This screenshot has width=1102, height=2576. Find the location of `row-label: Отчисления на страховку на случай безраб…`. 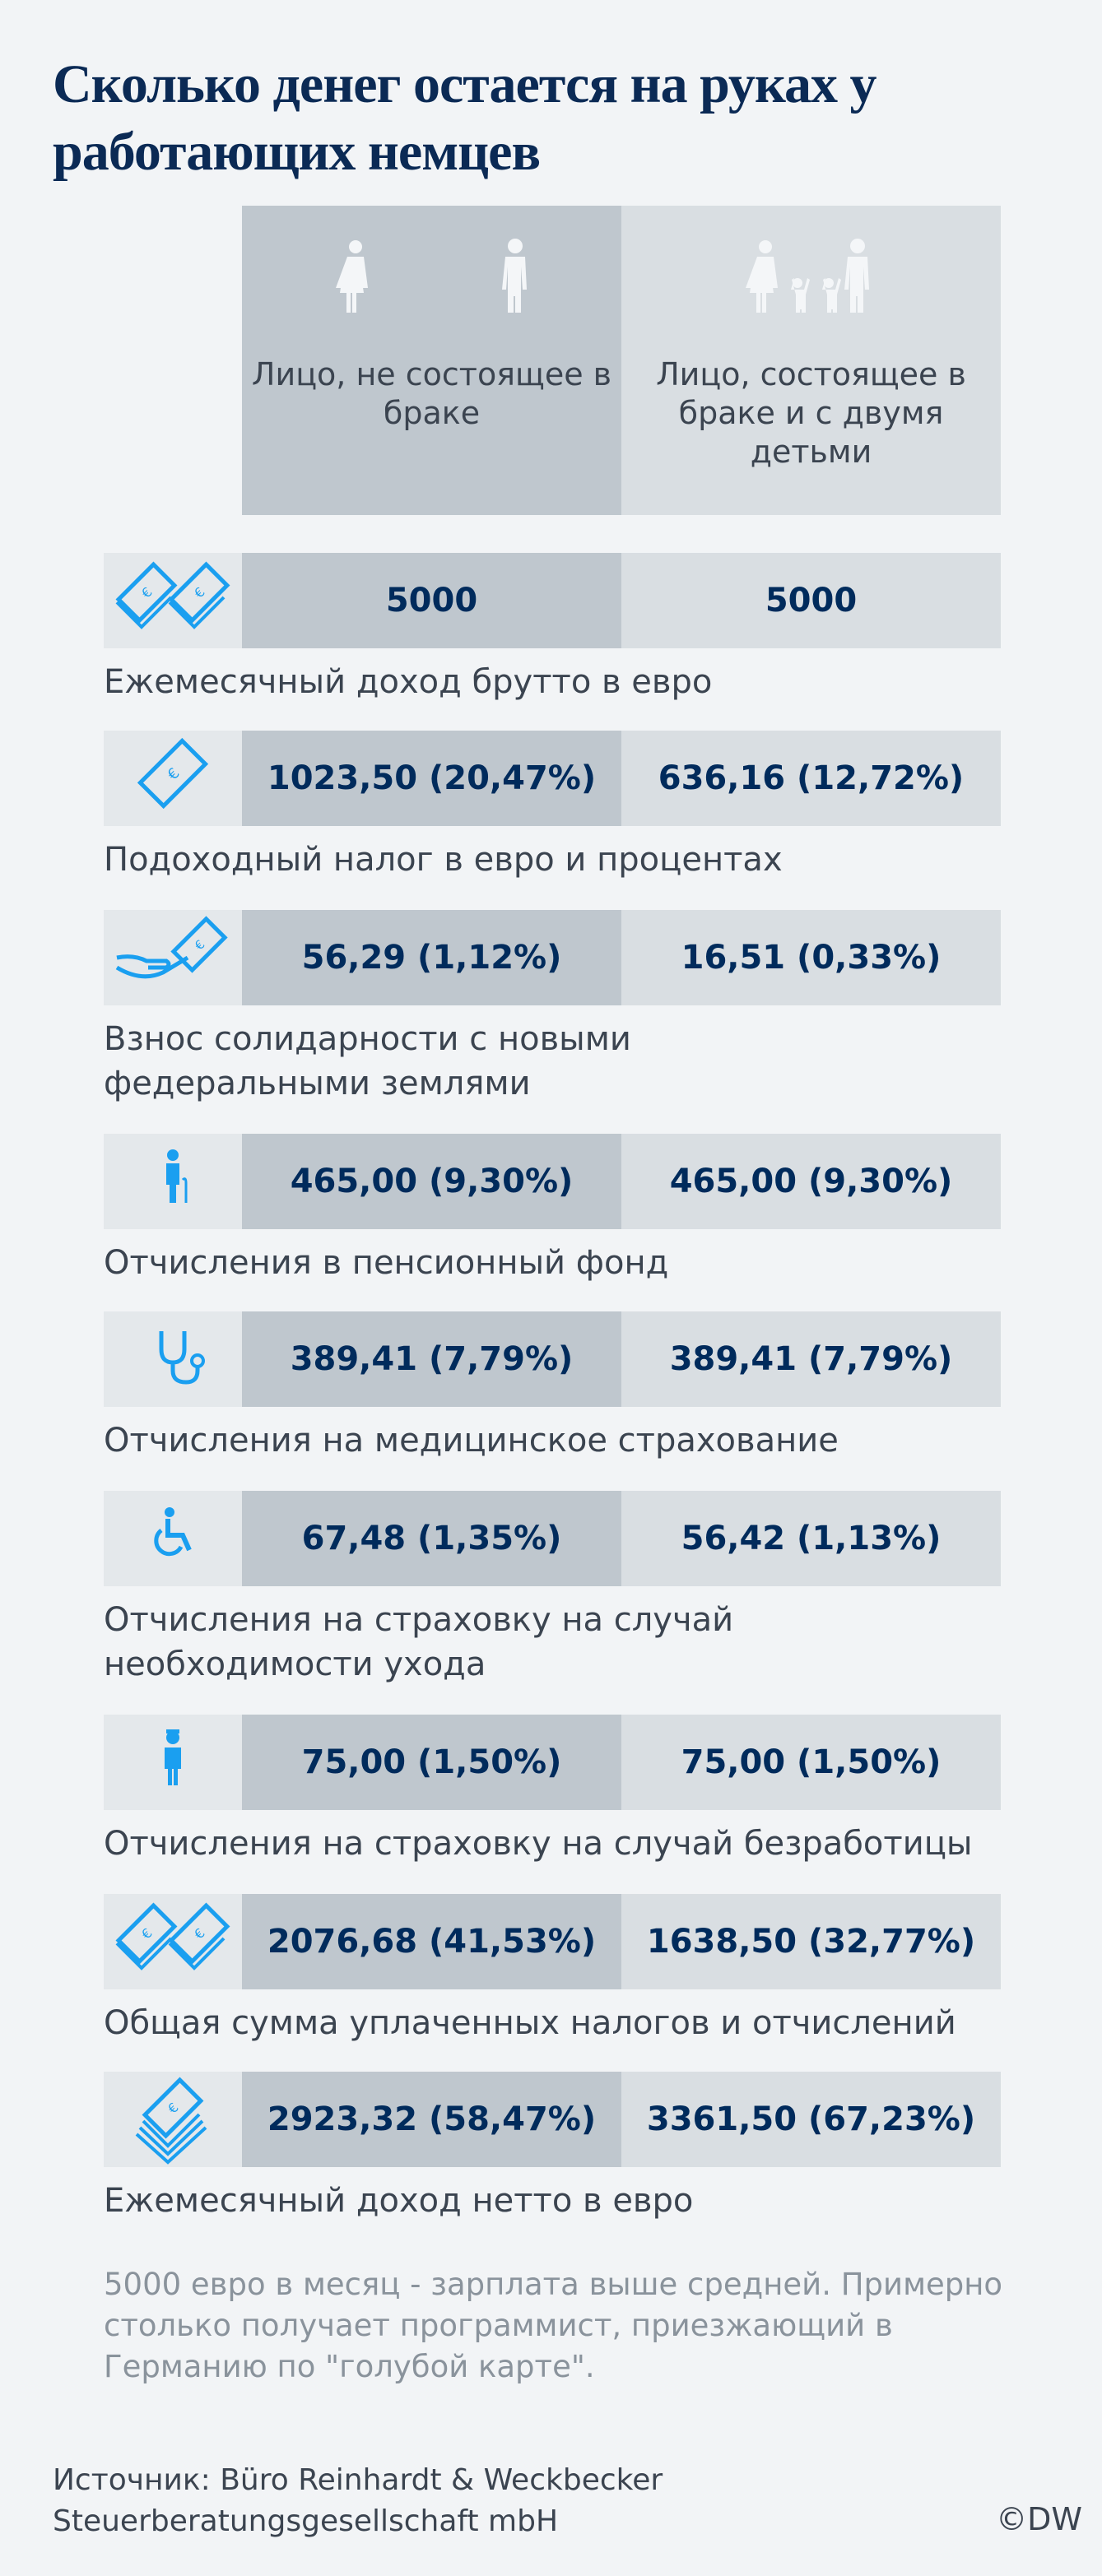

row-label: Отчисления на страховку на случай безраб… is located at coordinates (538, 1844).